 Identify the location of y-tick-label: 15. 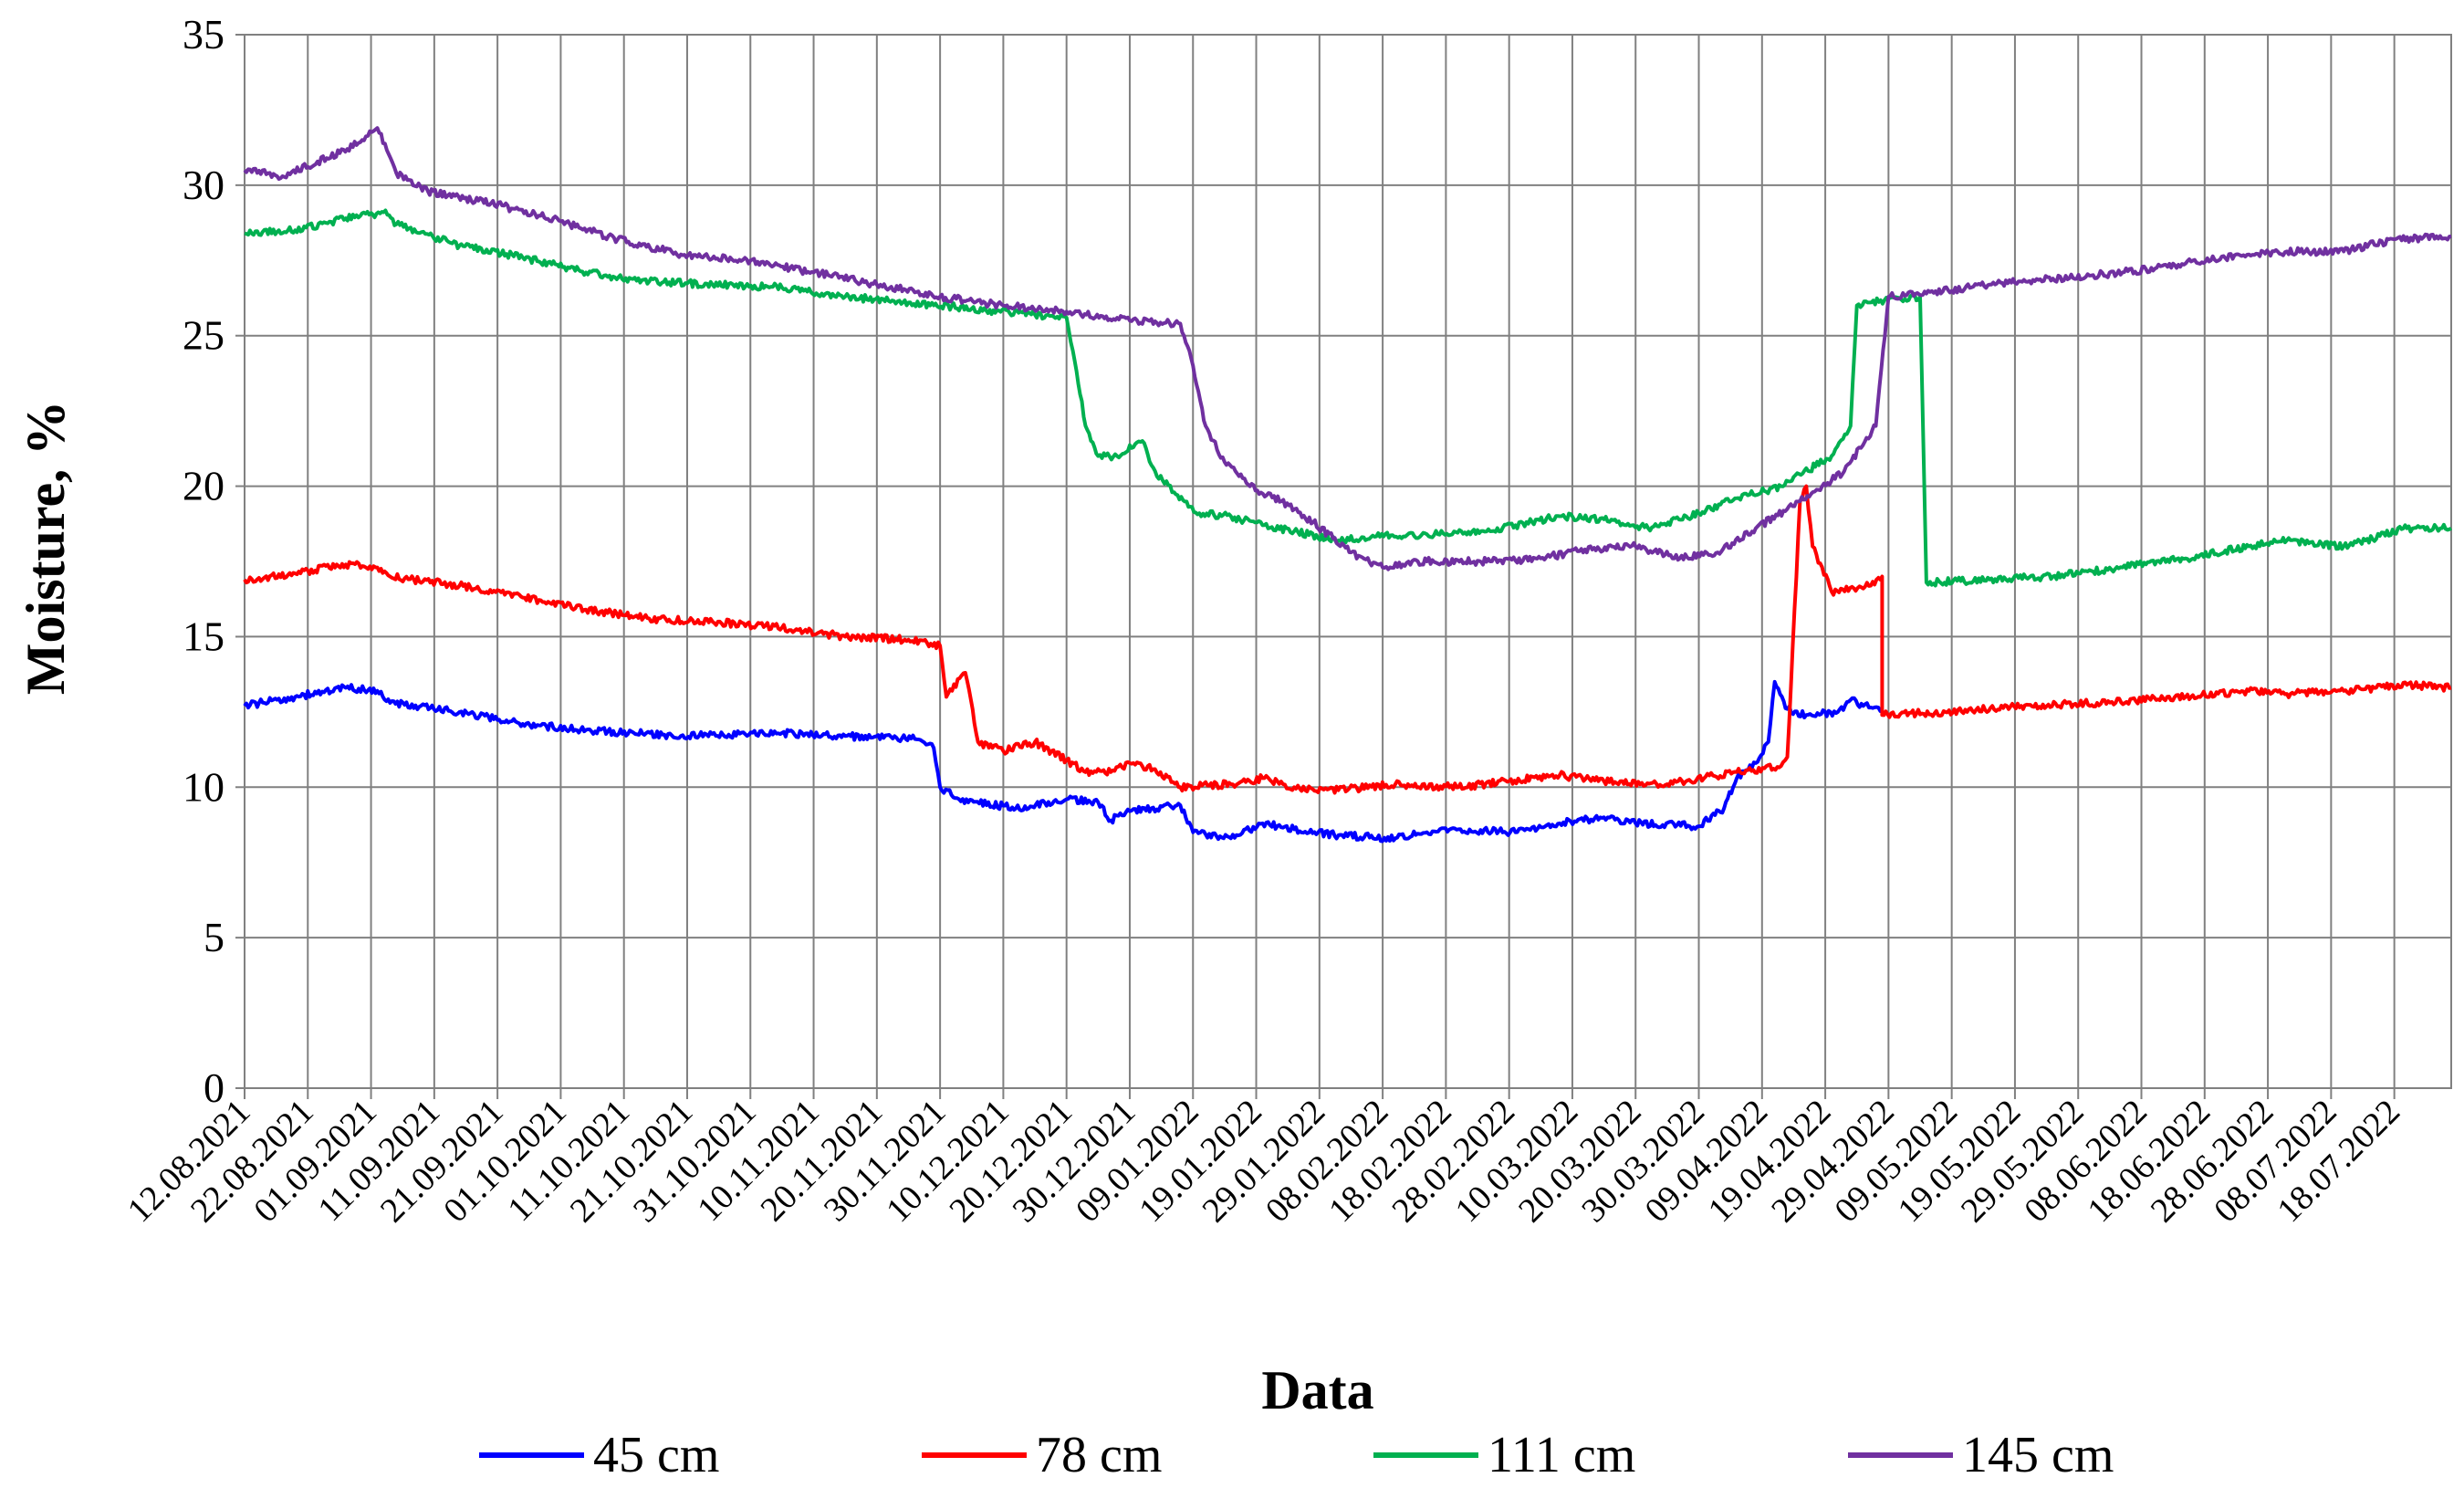
(203, 636).